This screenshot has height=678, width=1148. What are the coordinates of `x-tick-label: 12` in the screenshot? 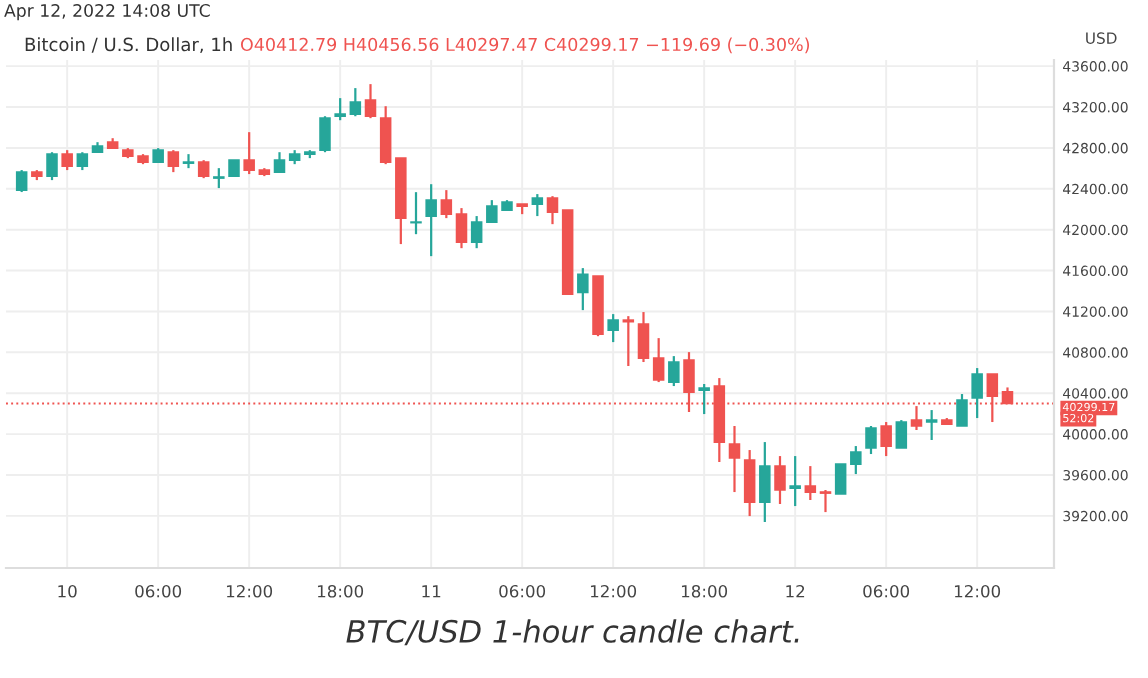 It's located at (795, 591).